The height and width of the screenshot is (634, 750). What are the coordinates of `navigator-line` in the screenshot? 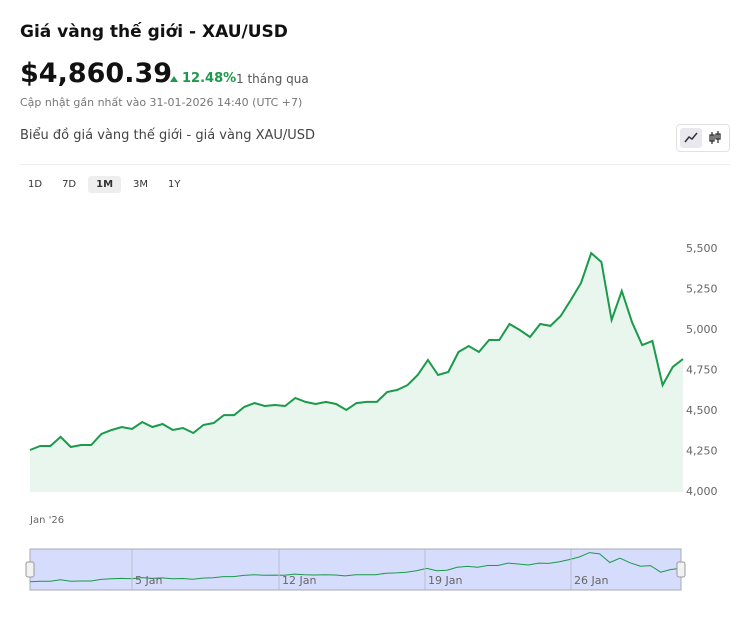 It's located at (355, 567).